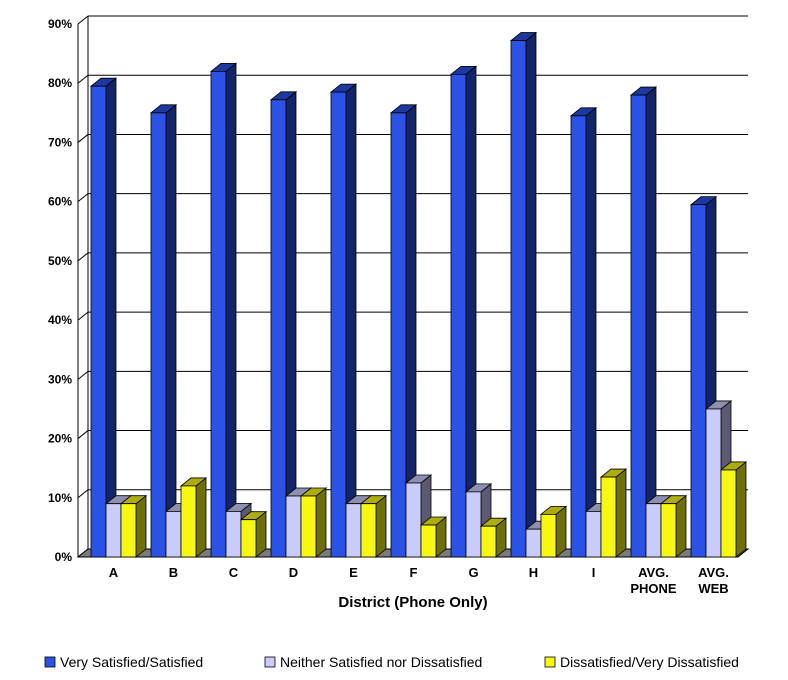 The height and width of the screenshot is (680, 788). Describe the element at coordinates (381, 662) in the screenshot. I see `legend-label: Neither Satisfied nor Dissatisfied` at that location.